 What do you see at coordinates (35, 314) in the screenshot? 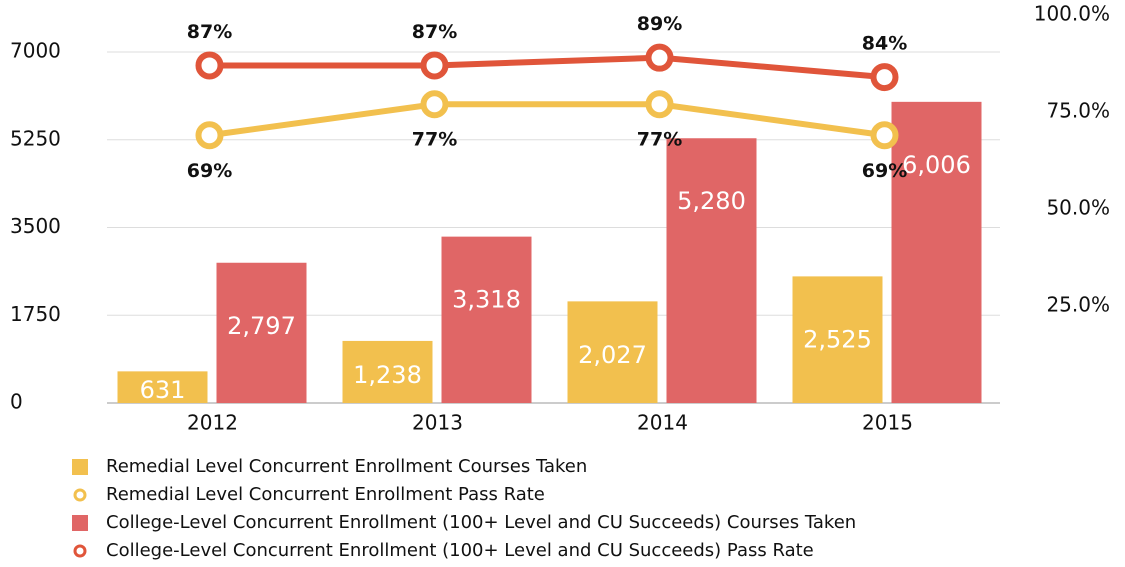
I see `y-tick-label: 1750` at bounding box center [35, 314].